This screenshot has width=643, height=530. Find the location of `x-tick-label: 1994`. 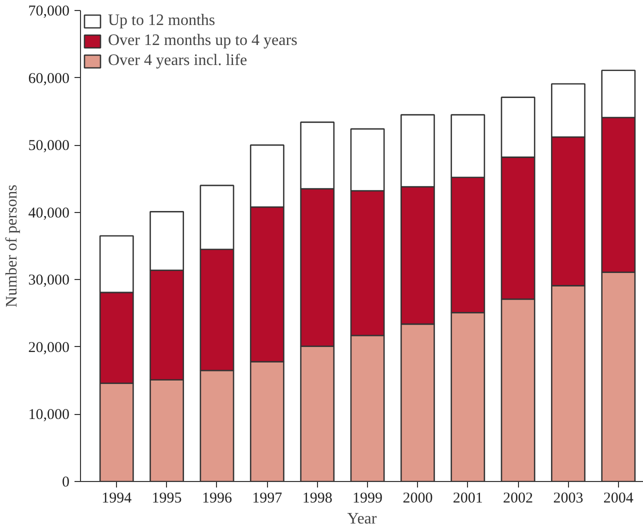

x-tick-label: 1994 is located at coordinates (117, 498).